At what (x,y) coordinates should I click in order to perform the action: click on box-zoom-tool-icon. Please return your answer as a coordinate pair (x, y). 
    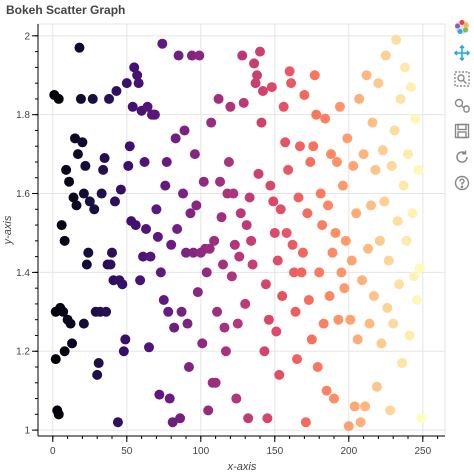
    Looking at the image, I should click on (461, 79).